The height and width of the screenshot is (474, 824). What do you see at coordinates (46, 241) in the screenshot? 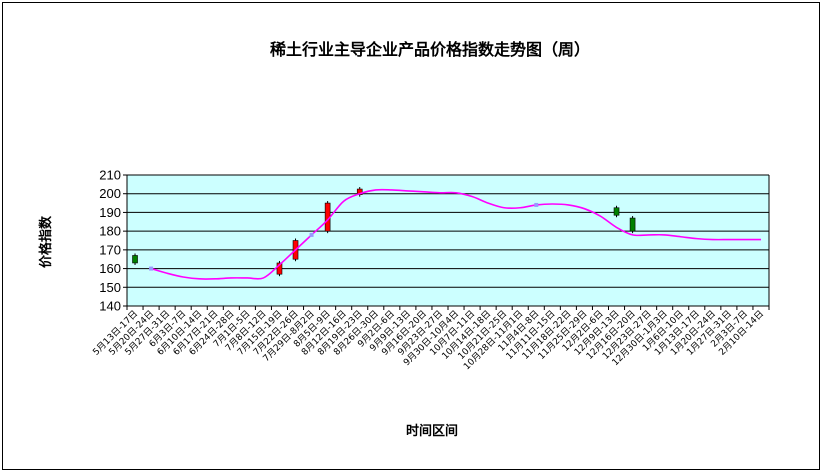
I see `y-axis-title: 价格指数` at bounding box center [46, 241].